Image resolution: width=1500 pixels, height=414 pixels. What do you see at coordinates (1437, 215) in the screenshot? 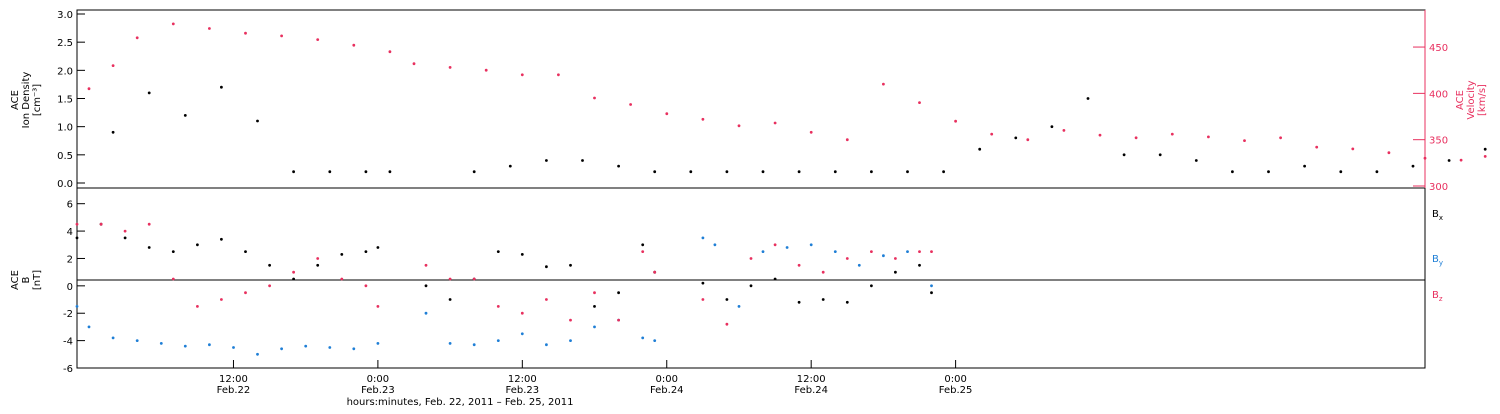
I see `legend-entry-x: Bx` at bounding box center [1437, 215].